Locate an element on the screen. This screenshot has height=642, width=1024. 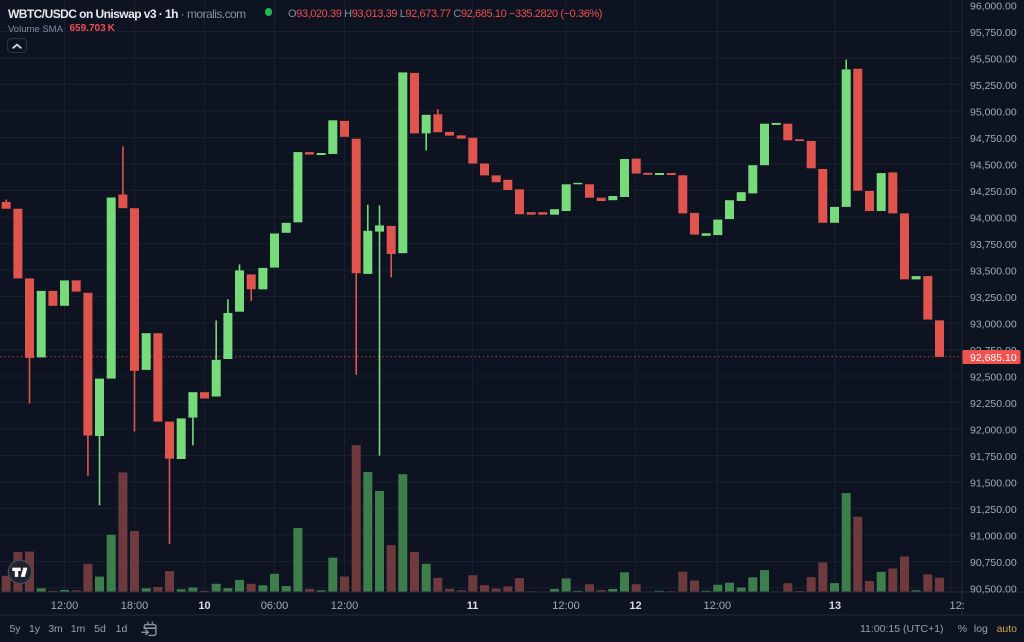
svg-text: 92,685.10 is located at coordinates (993, 358).